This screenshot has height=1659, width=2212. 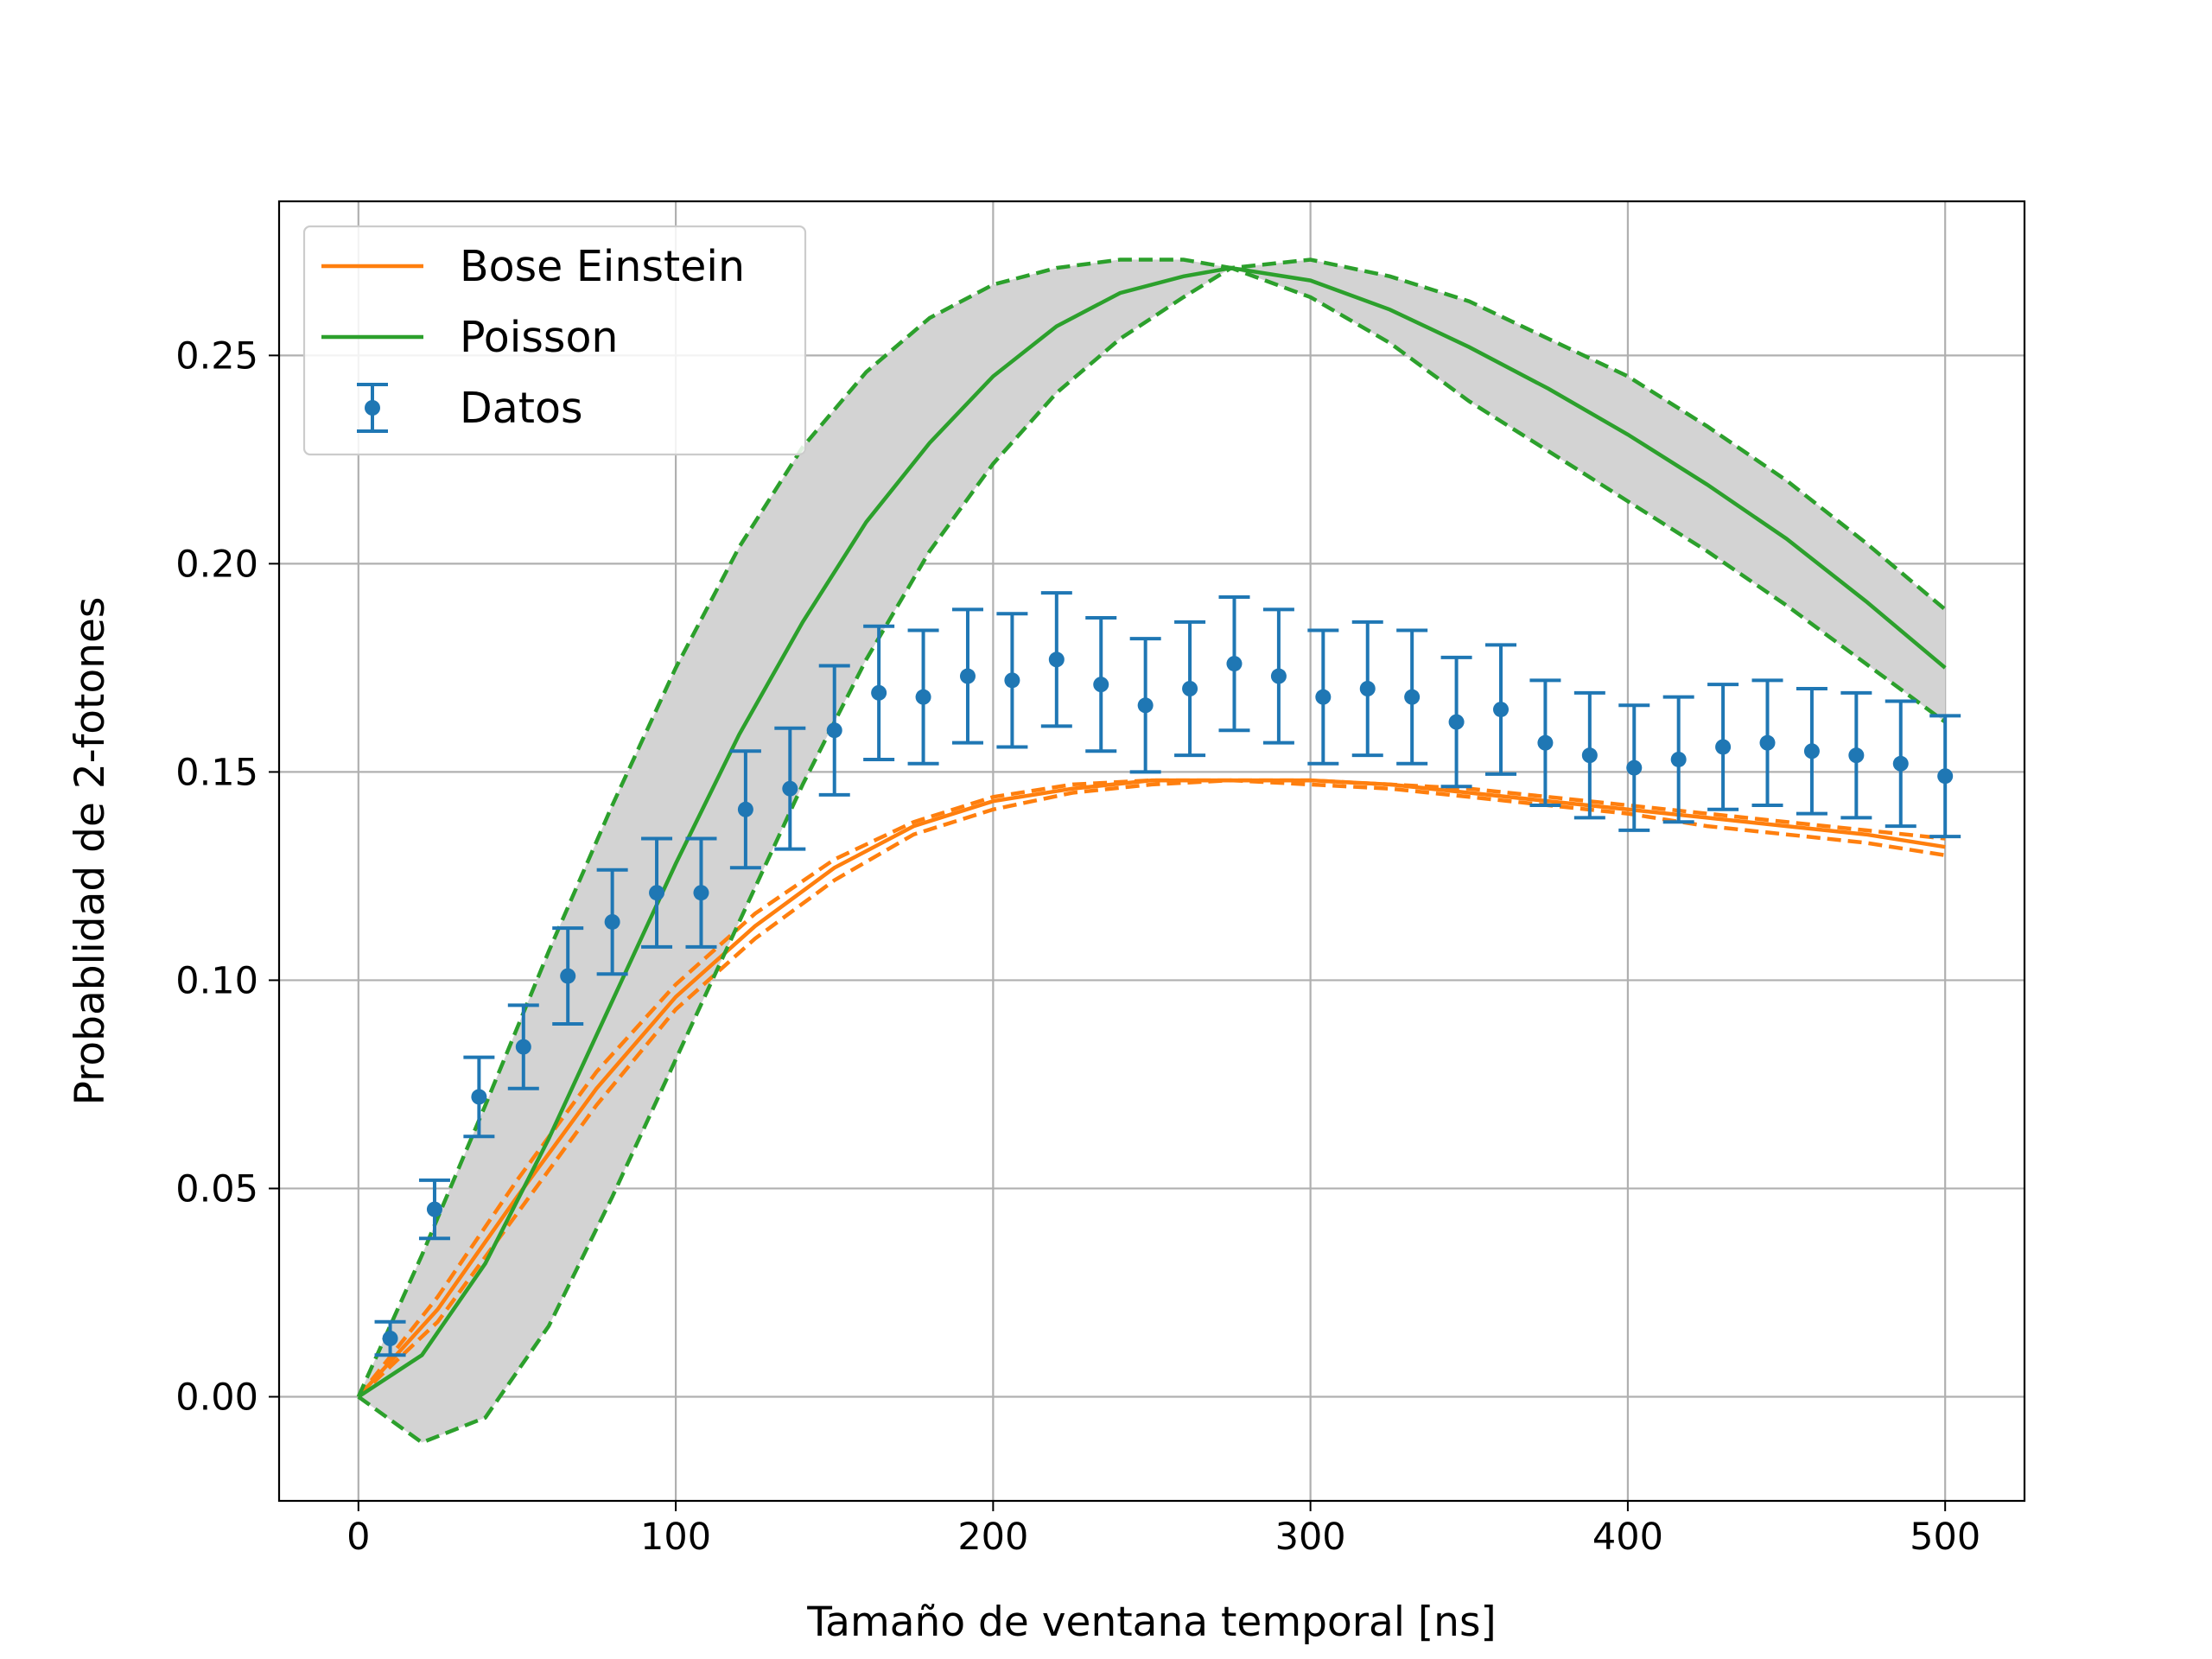 I want to click on legend: Bose Einstein Poisson Datos, so click(x=554, y=340).